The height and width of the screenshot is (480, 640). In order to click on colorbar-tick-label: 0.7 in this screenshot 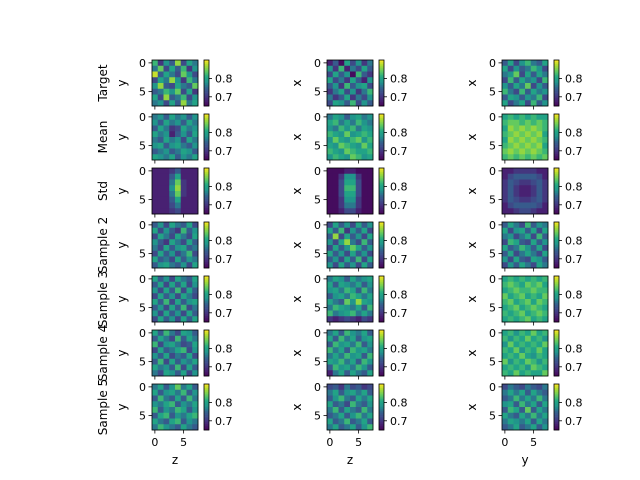, I will do `click(574, 367)`.